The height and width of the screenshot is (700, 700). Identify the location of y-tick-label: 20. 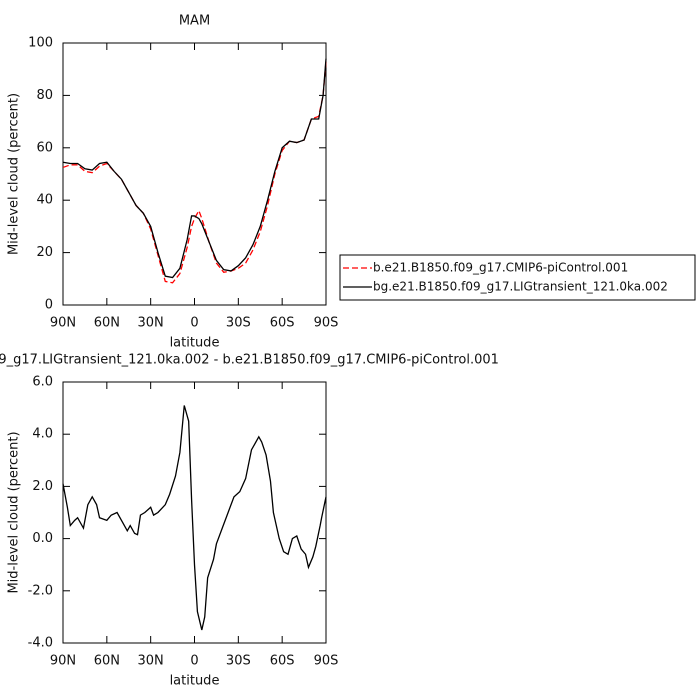
(44, 252).